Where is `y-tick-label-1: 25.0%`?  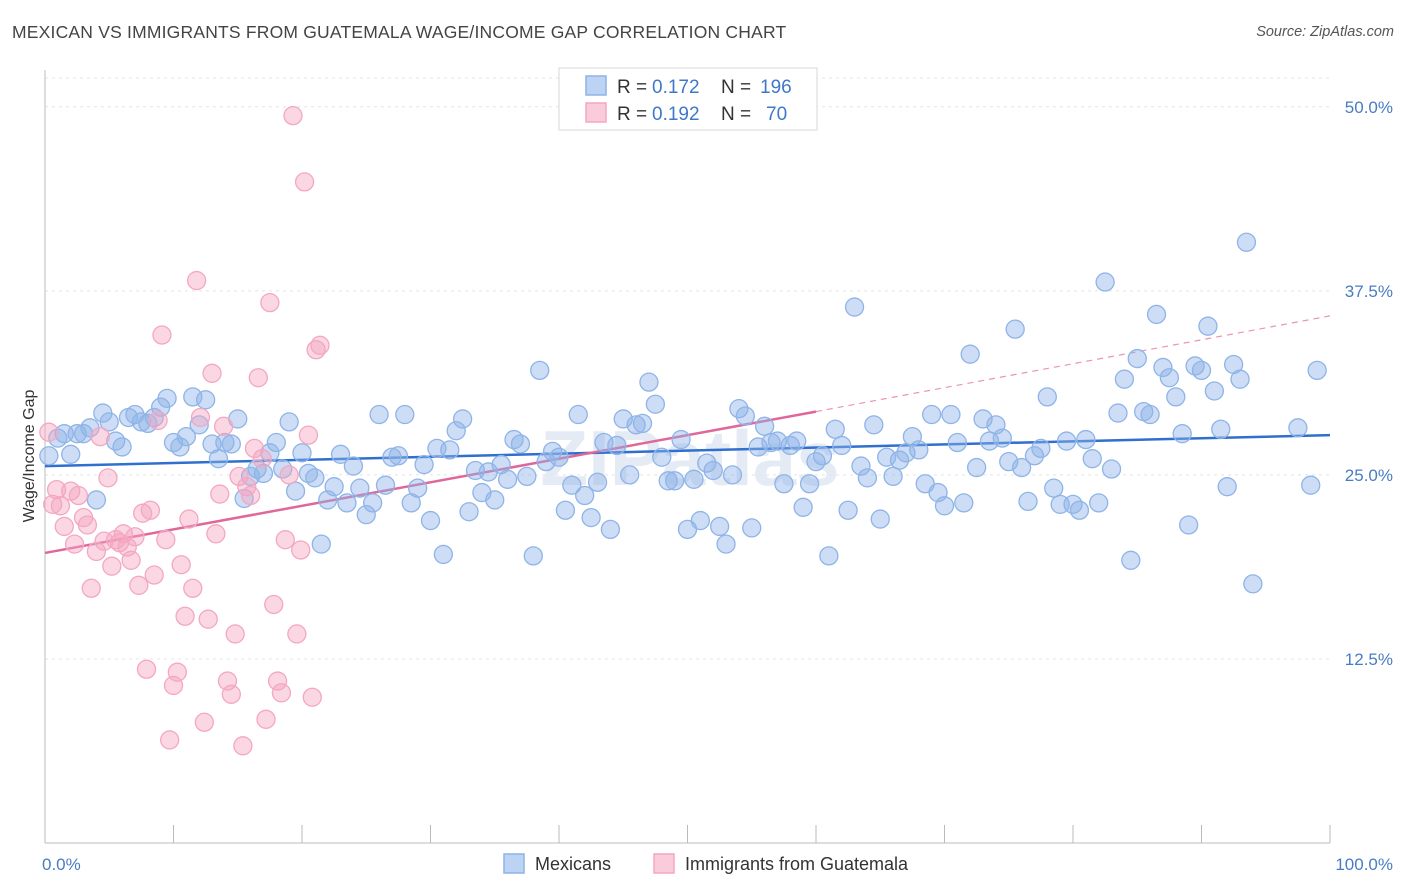 y-tick-label-1: 25.0% is located at coordinates (1369, 475).